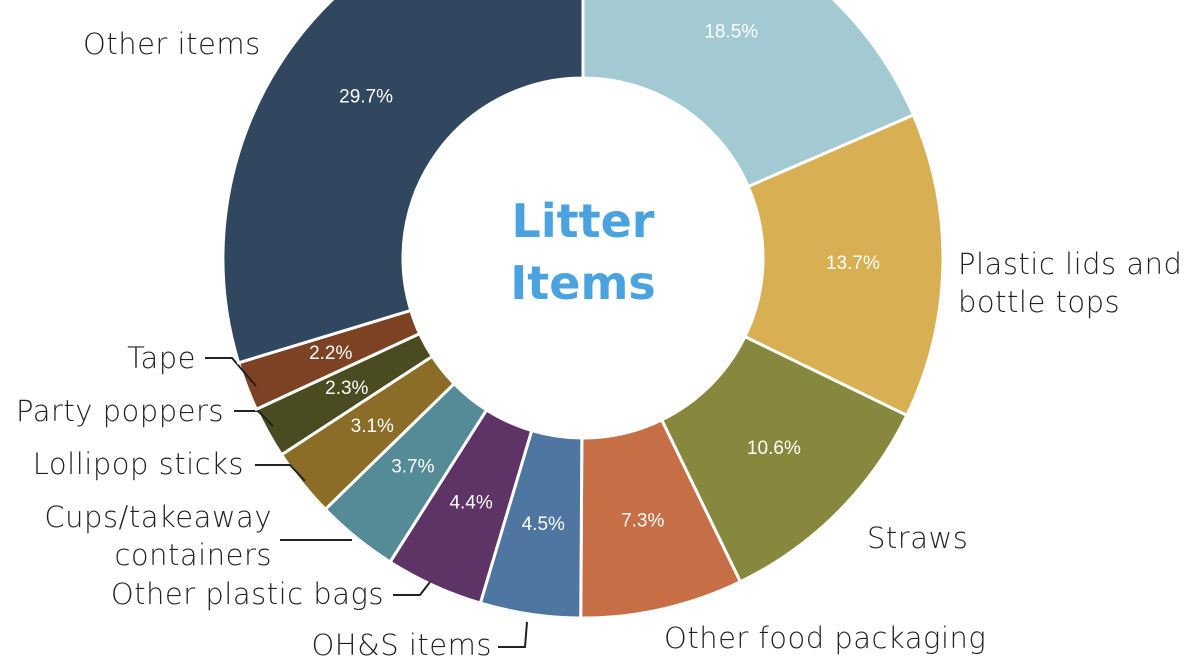 The image size is (1200, 664). Describe the element at coordinates (138, 464) in the screenshot. I see `category-label: Lollipop sticks` at that location.